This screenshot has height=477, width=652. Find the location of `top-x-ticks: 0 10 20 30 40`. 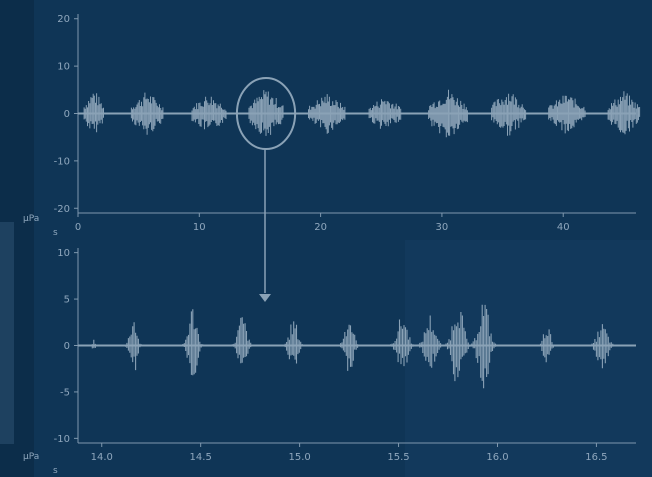

top-x-ticks: 0 10 20 30 40 is located at coordinates (322, 223).